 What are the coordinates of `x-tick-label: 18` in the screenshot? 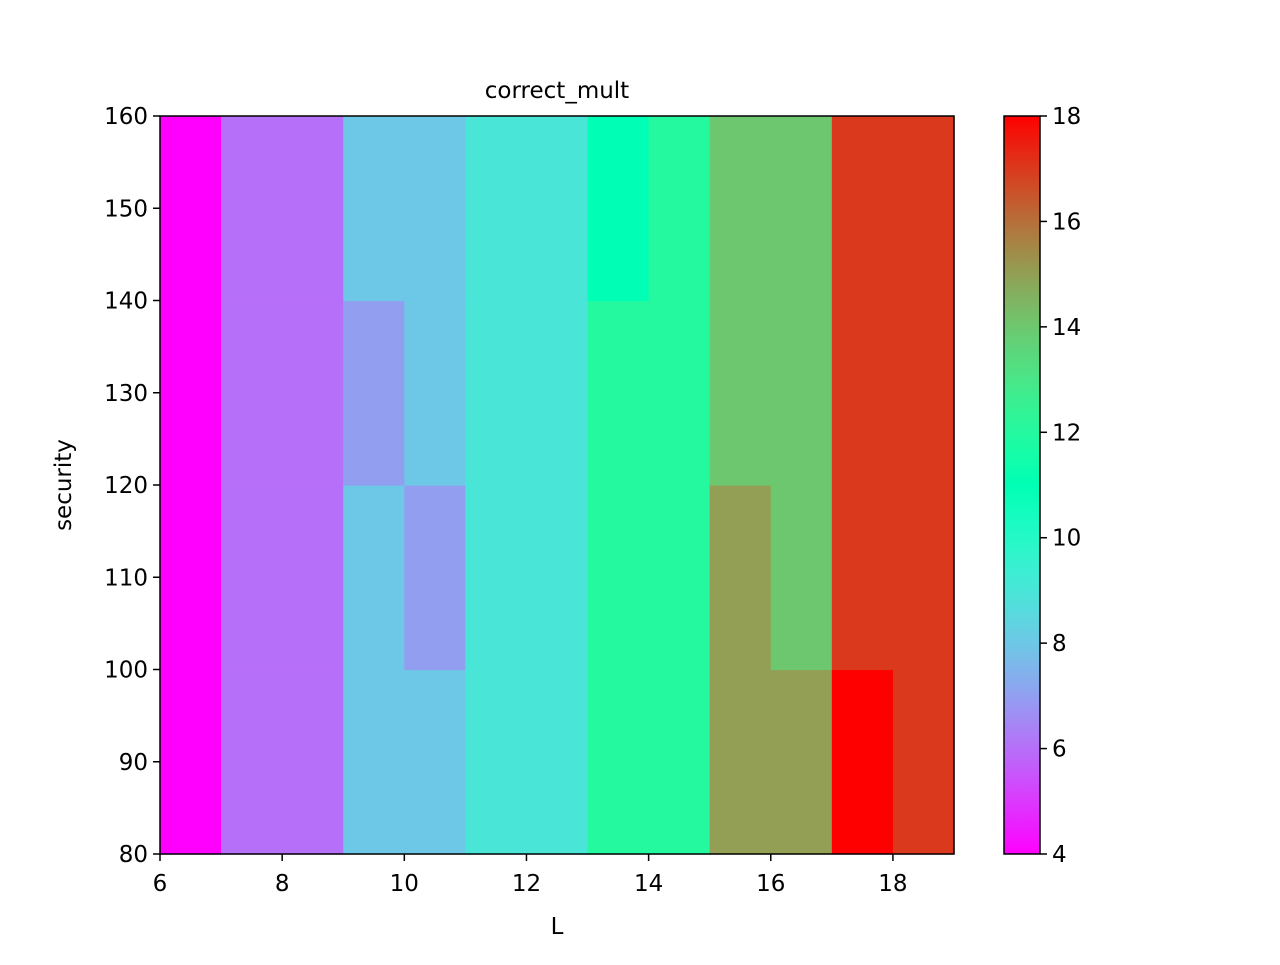 It's located at (892, 884).